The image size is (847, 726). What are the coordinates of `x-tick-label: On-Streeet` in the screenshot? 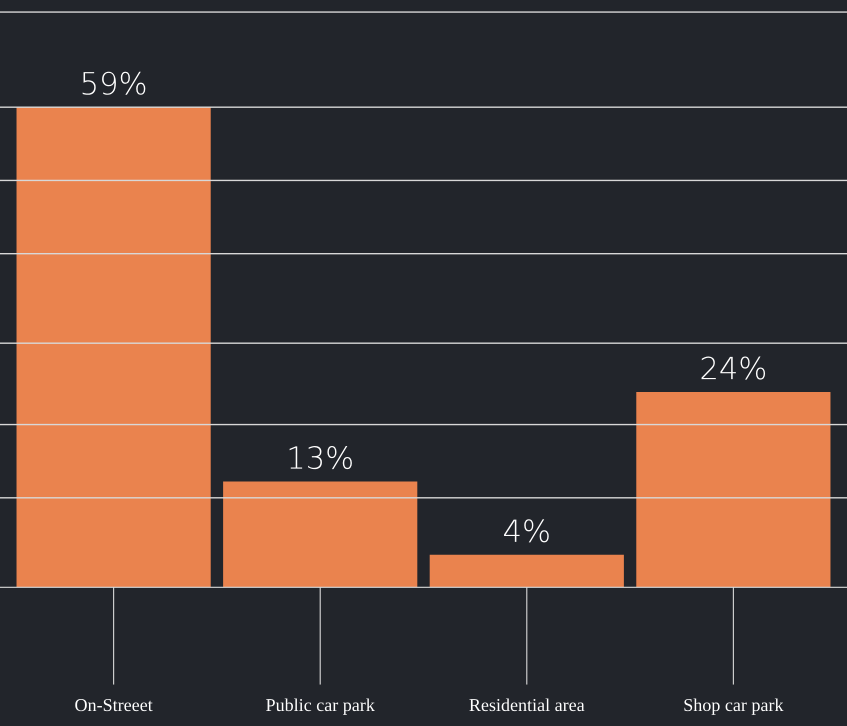 It's located at (114, 705).